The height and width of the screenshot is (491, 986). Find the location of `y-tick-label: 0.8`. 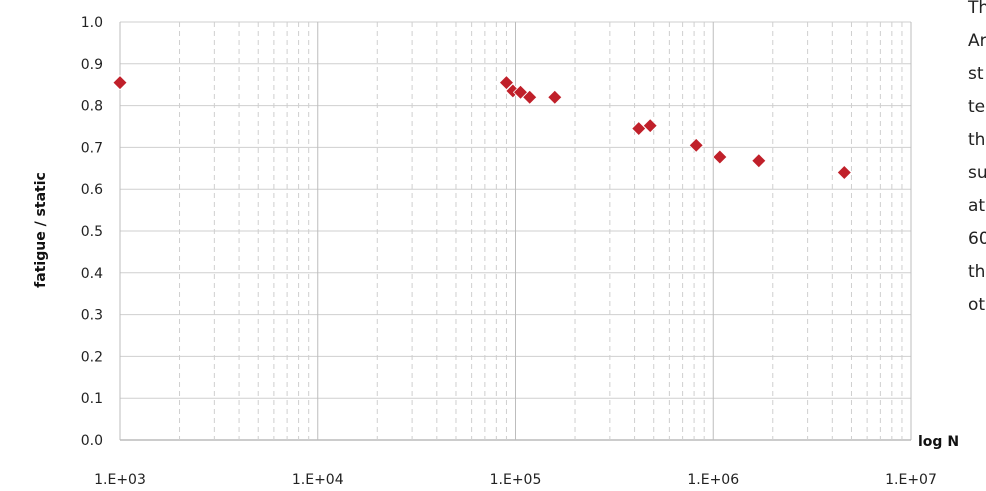

y-tick-label: 0.8 is located at coordinates (92, 107).